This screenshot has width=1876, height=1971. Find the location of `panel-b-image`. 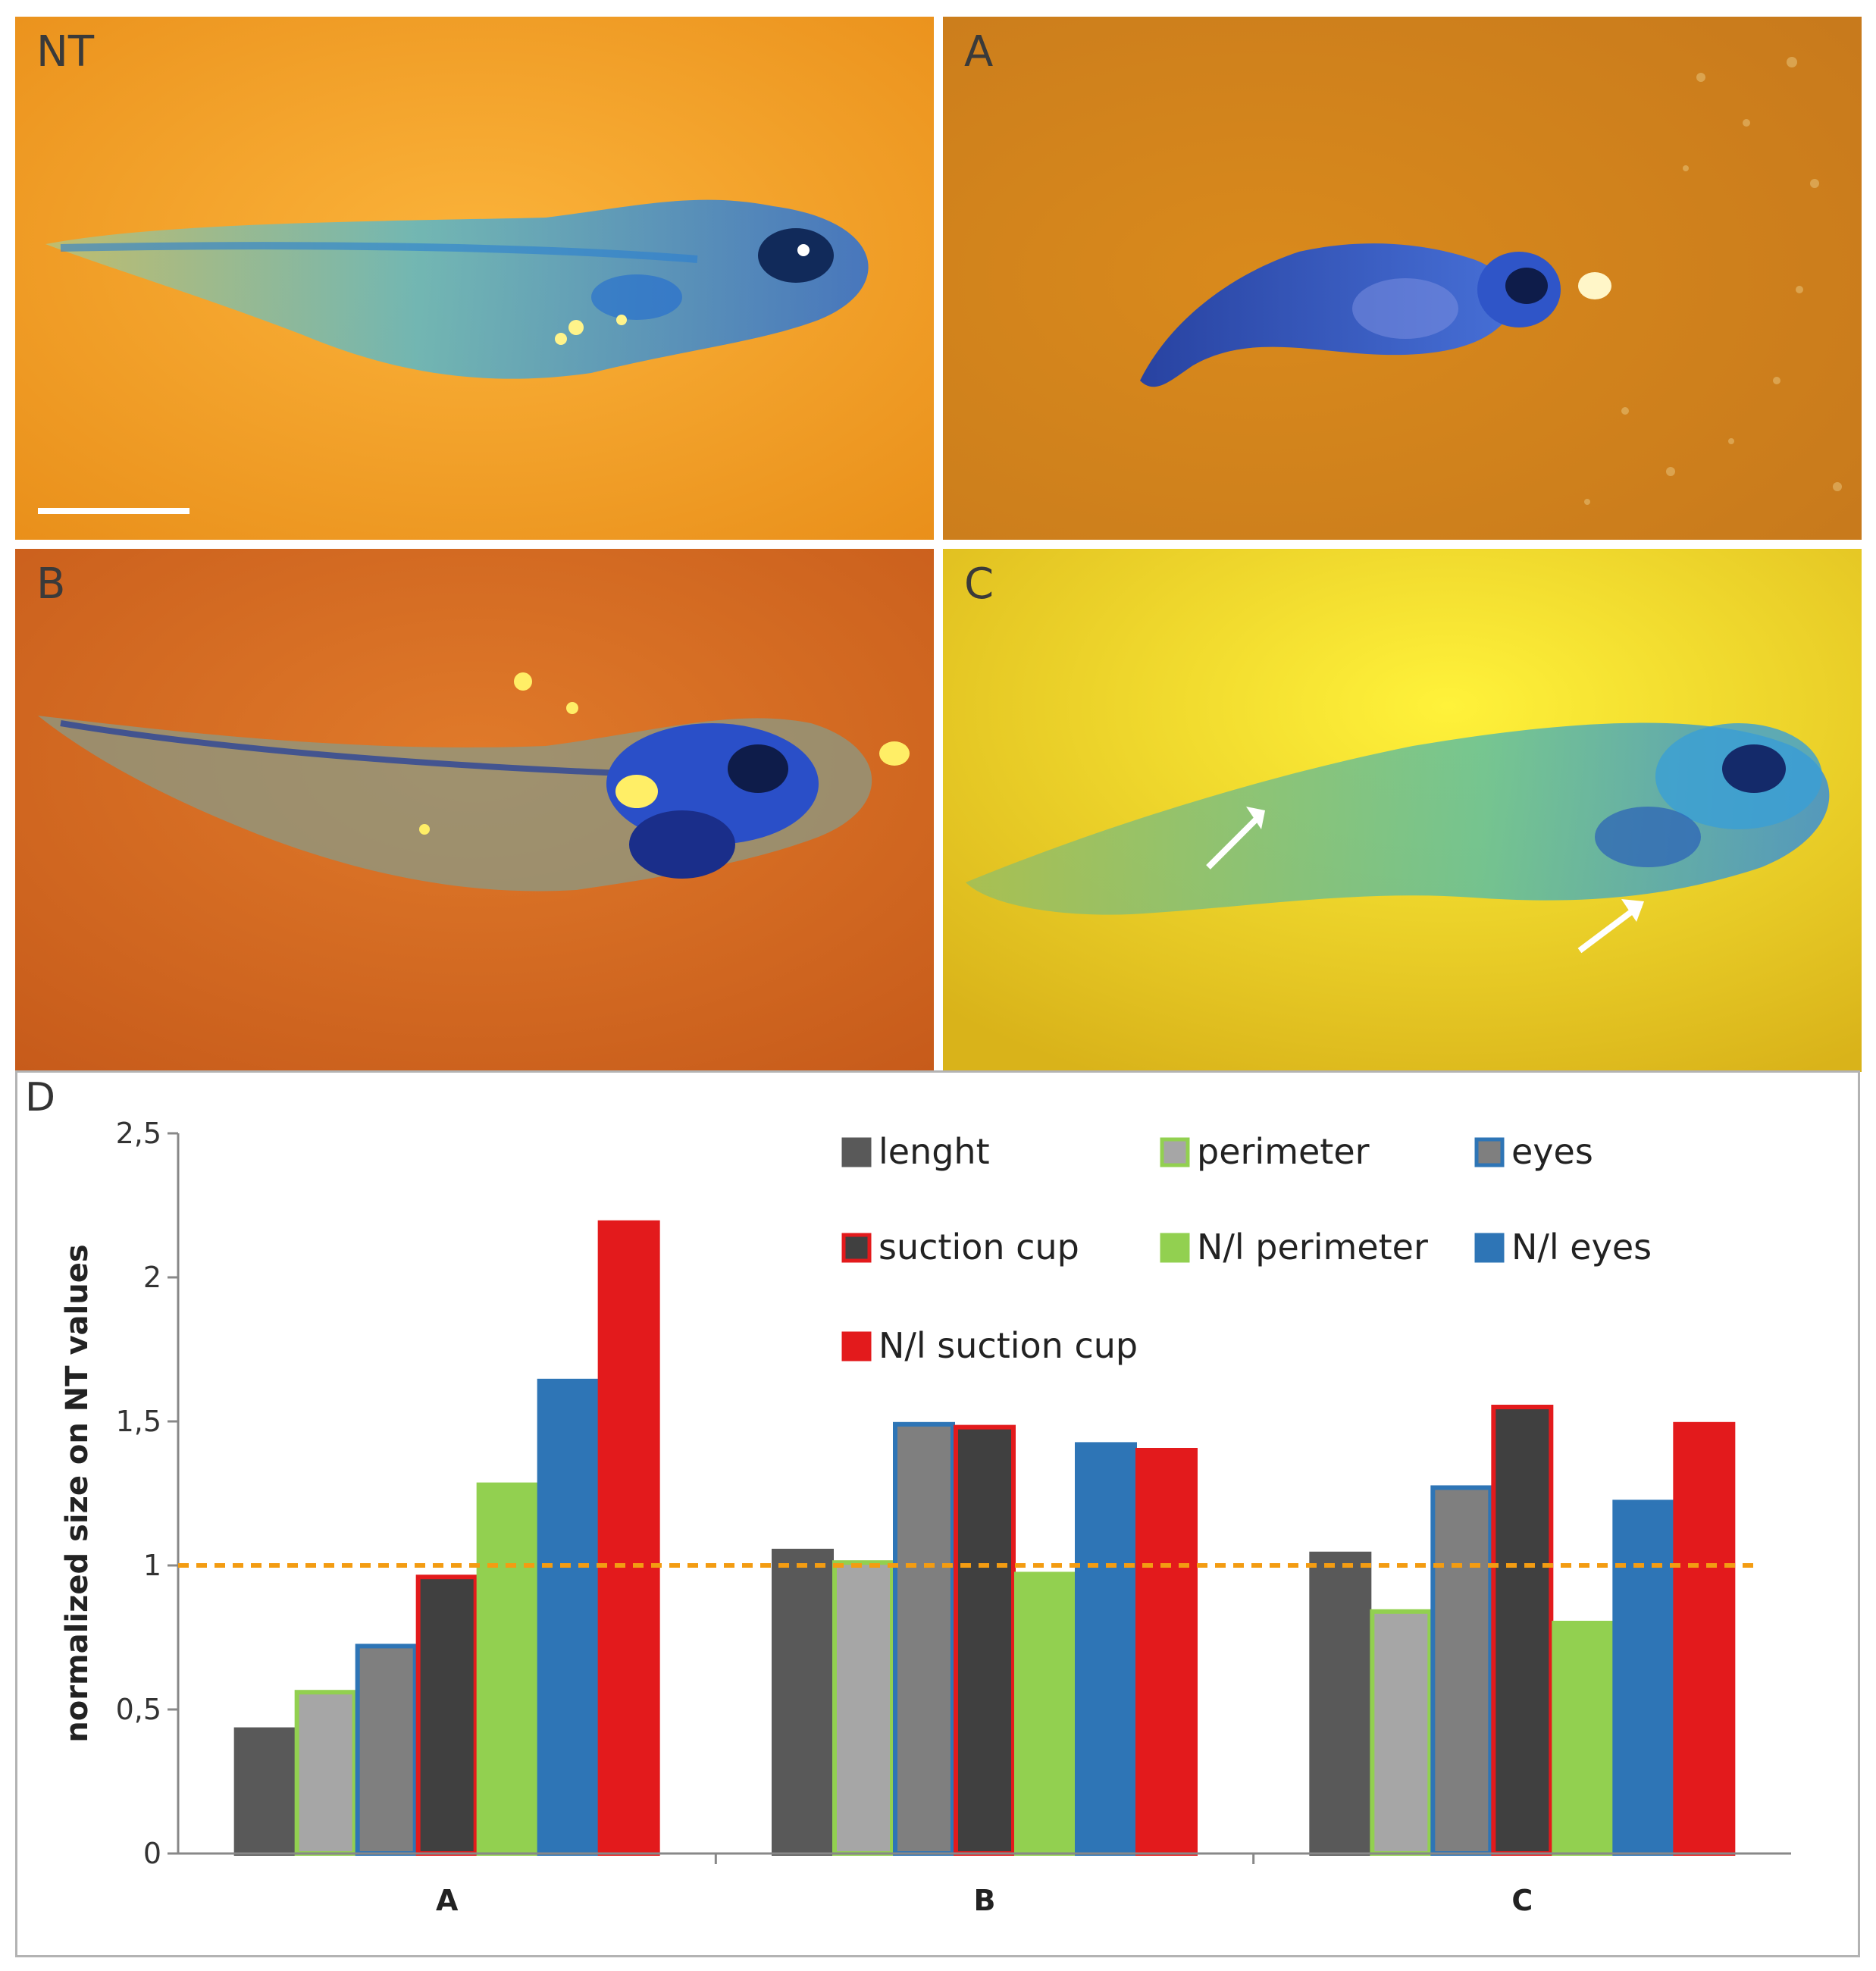

panel-b-image is located at coordinates (474, 810).